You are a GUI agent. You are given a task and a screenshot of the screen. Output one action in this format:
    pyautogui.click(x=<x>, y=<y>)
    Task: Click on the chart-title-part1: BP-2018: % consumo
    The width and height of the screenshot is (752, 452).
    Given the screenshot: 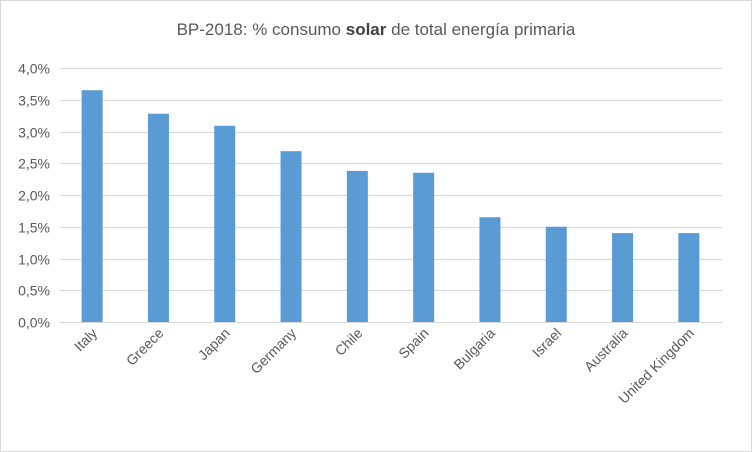 What is the action you would take?
    pyautogui.click(x=261, y=29)
    